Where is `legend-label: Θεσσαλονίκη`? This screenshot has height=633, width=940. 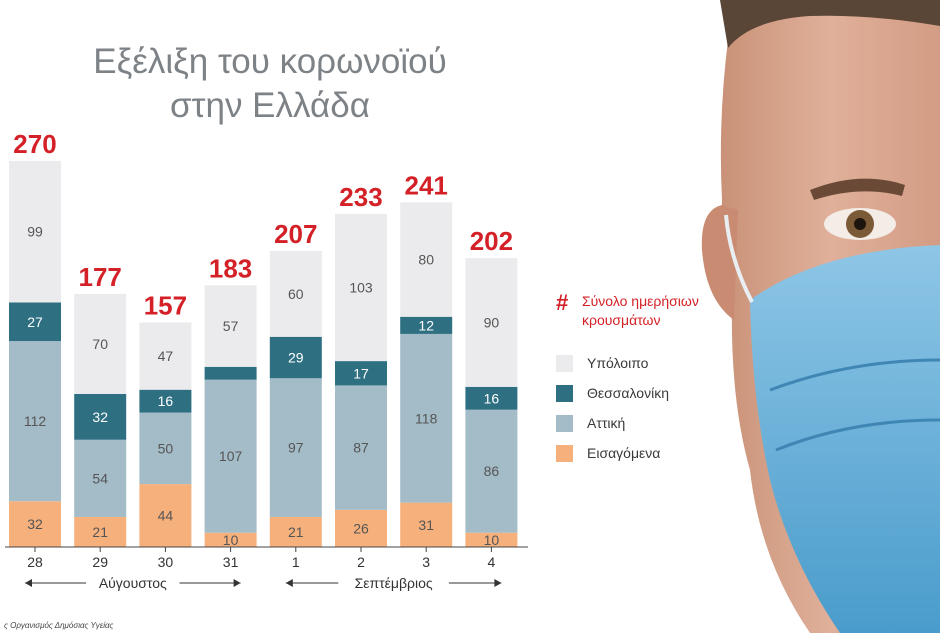
legend-label: Θεσσαλονίκη is located at coordinates (628, 393).